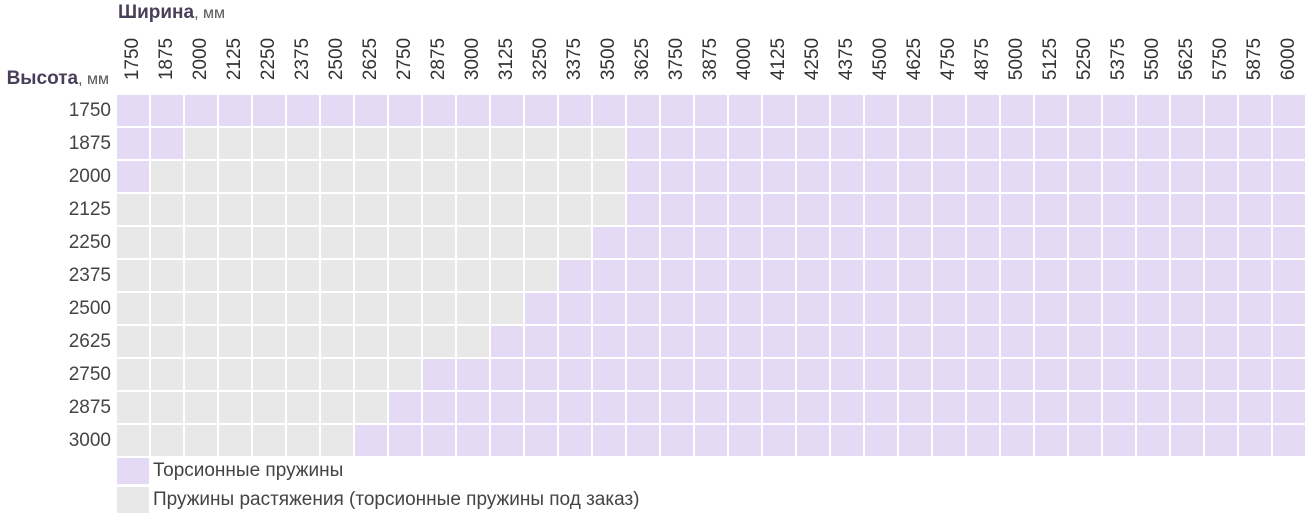 The image size is (1312, 522). I want to click on width-tick-label: 5375, so click(1119, 59).